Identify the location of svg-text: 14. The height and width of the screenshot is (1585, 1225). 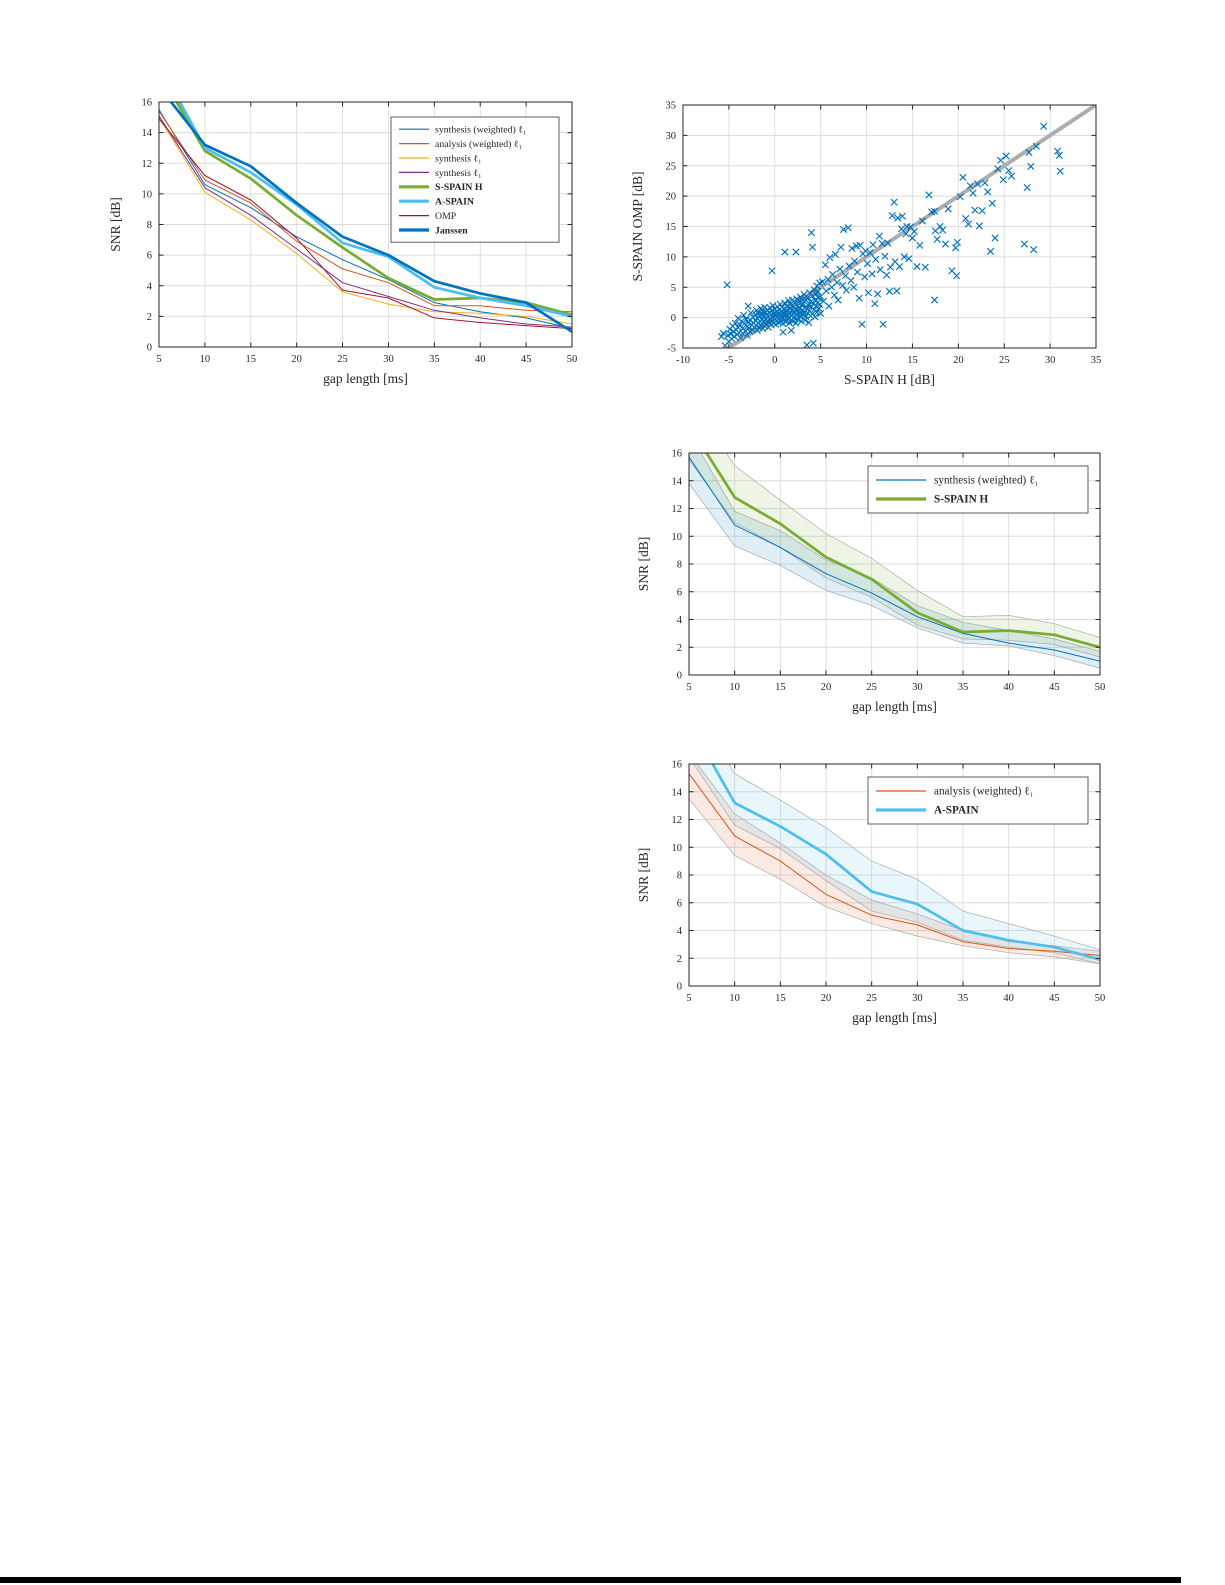
(147, 133).